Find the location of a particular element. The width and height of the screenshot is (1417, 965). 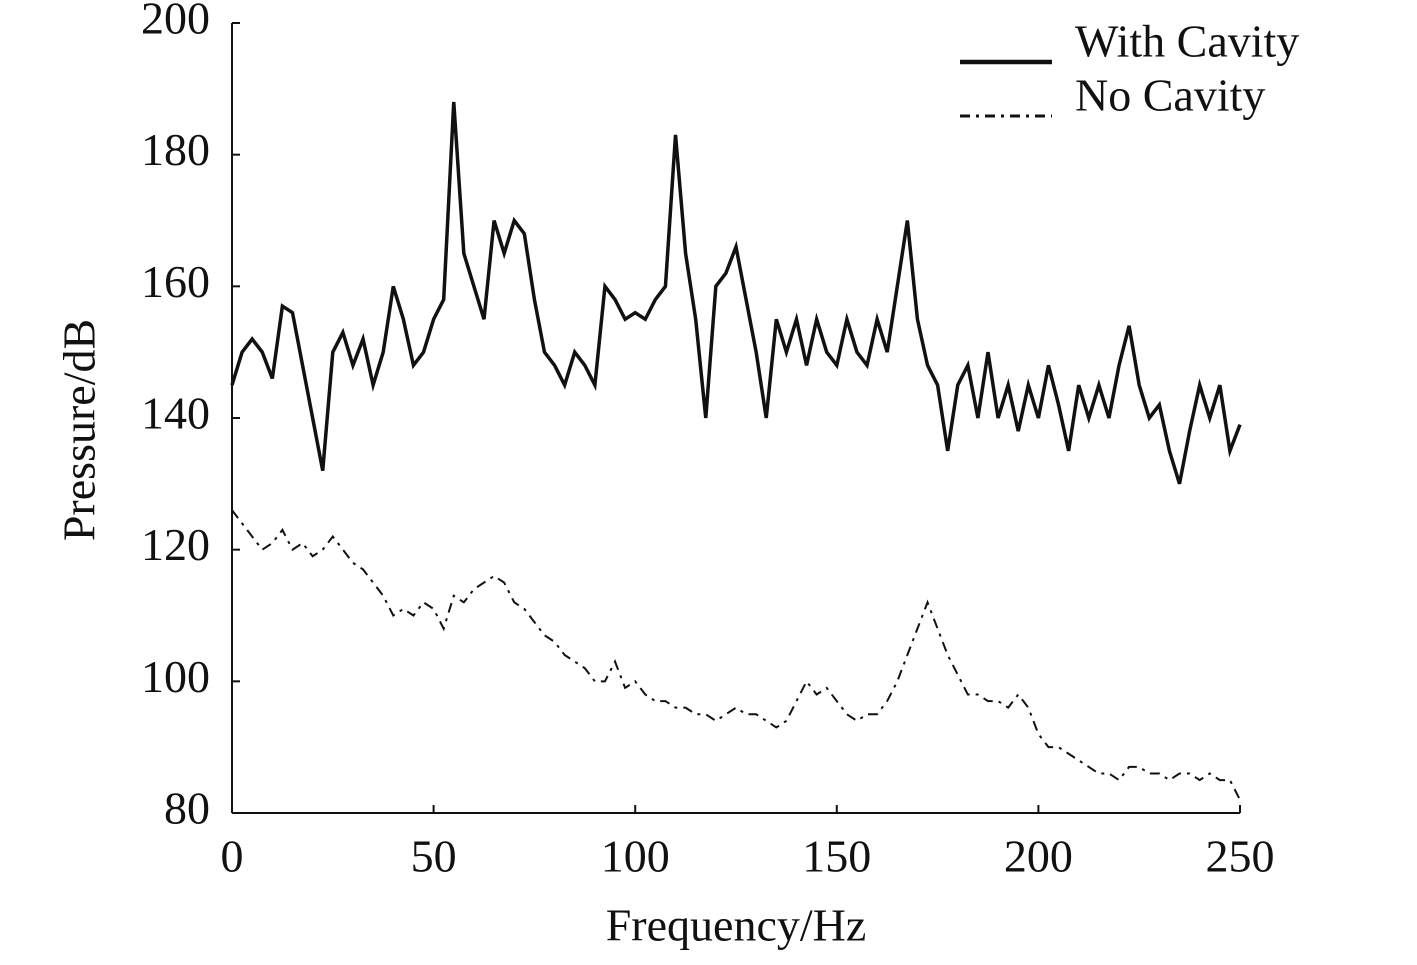

x-tick-label: 250 is located at coordinates (1240, 856).